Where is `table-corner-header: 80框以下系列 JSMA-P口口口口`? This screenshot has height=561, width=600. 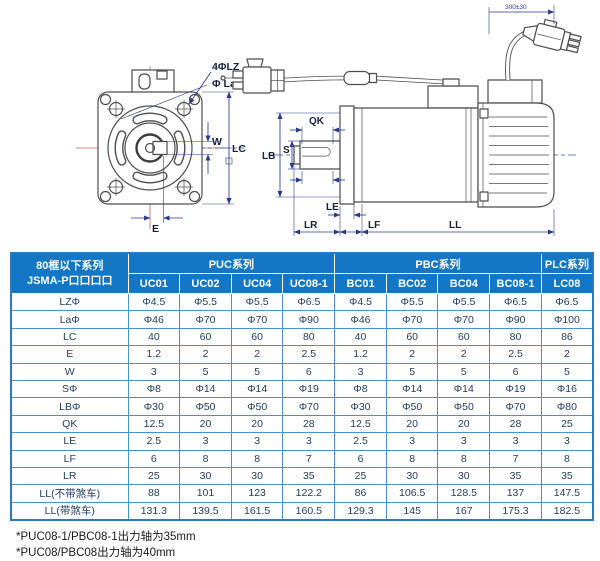 table-corner-header: 80框以下系列 JSMA-P口口口口 is located at coordinates (69, 273).